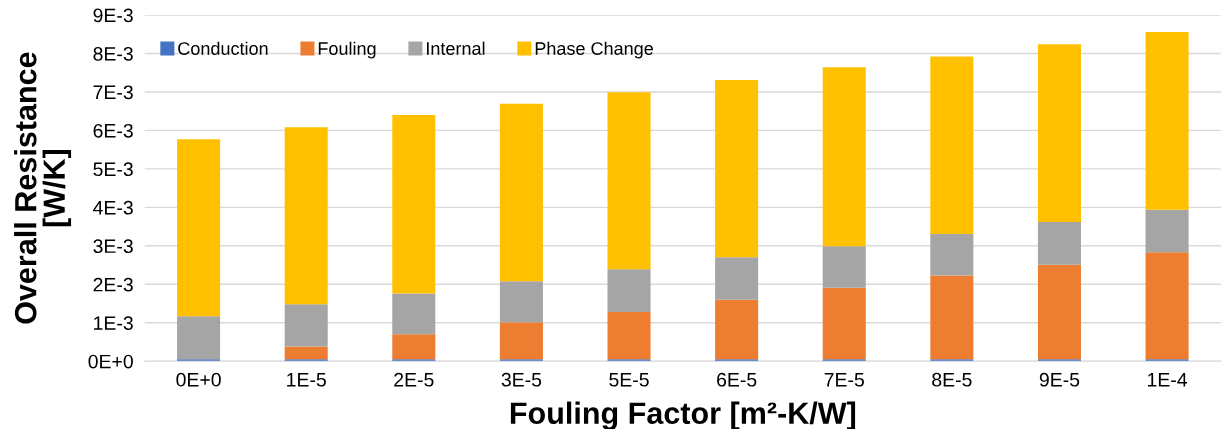 This screenshot has width=1227, height=429. I want to click on y-tick-label: 8E-3, so click(113, 53).